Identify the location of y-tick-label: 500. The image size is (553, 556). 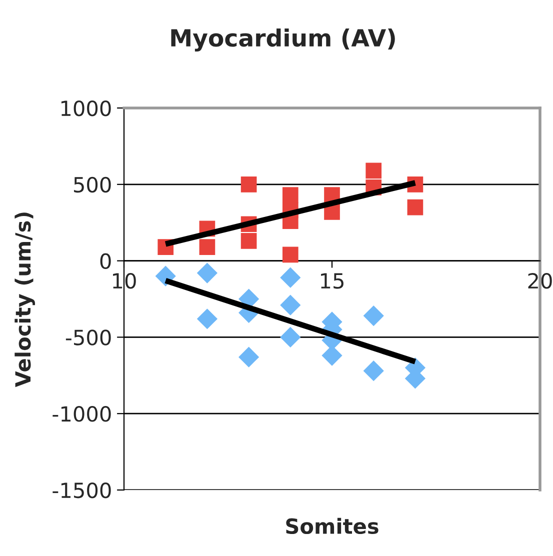
(92, 184).